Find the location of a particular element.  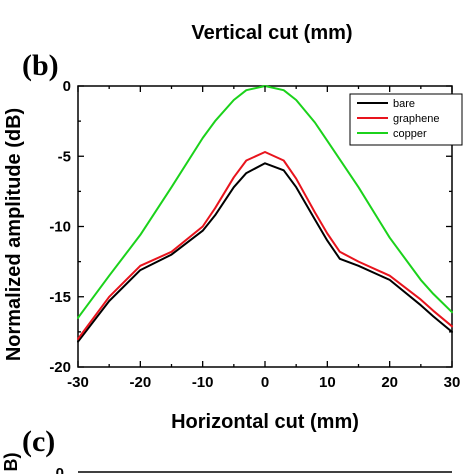

panel-b-label: (b) is located at coordinates (40, 65).